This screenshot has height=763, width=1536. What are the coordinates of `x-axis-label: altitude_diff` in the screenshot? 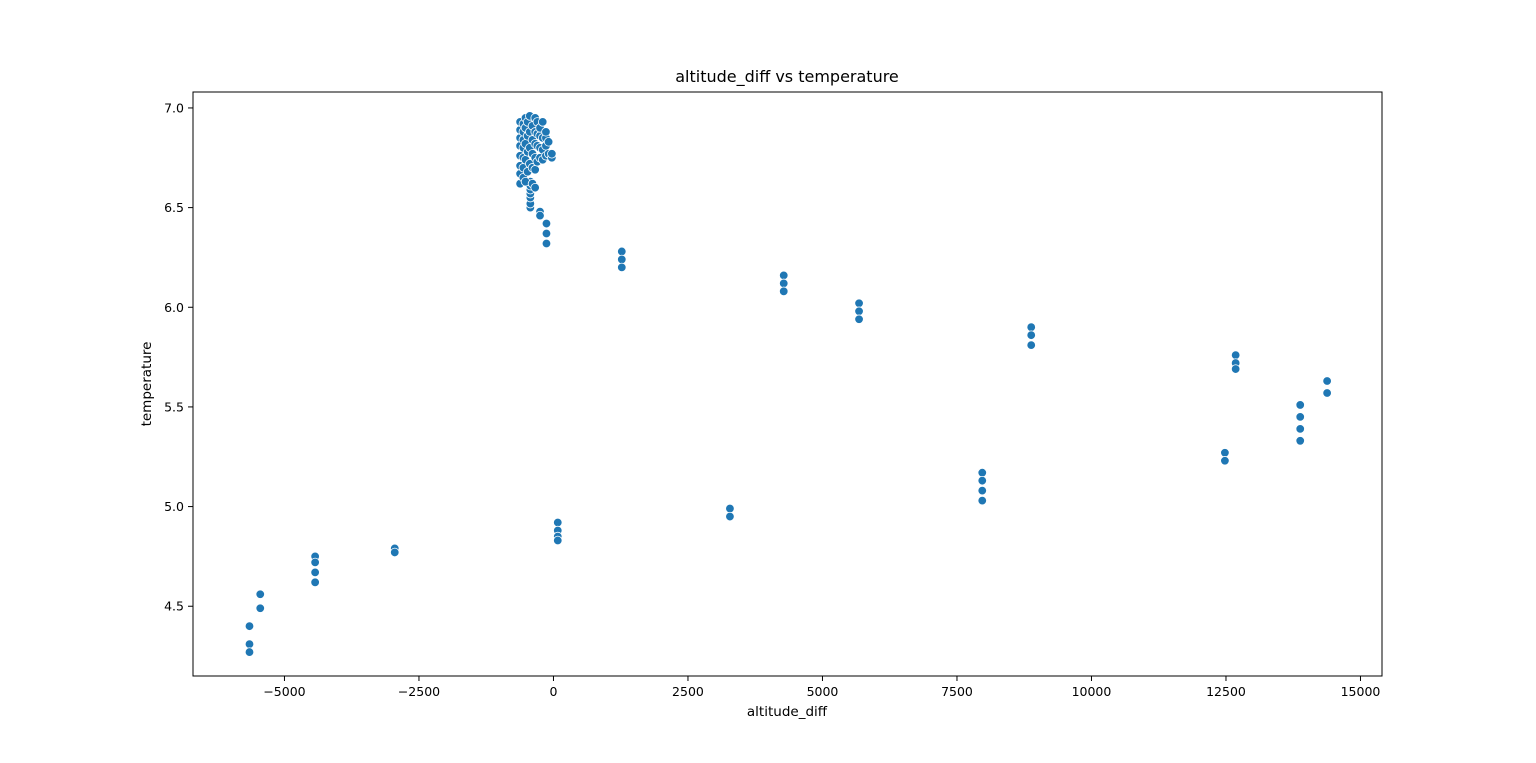 It's located at (787, 712).